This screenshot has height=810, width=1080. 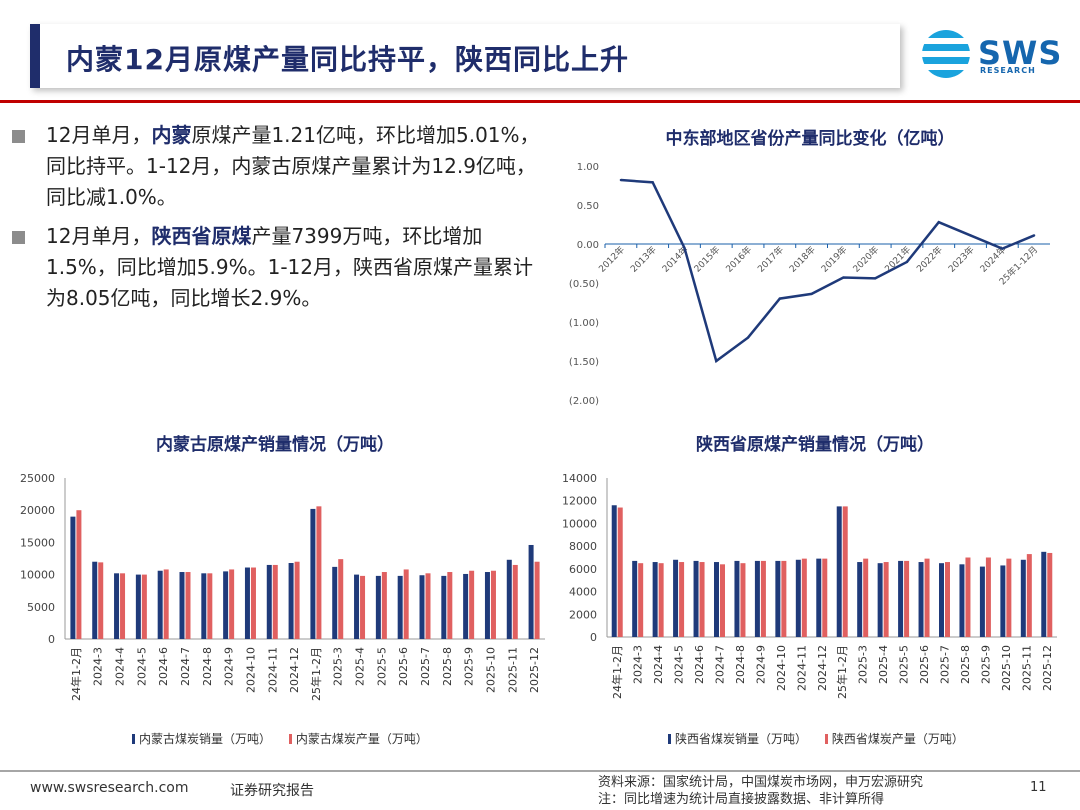 I want to click on footer-url: www.swsresearch.com, so click(x=109, y=788).